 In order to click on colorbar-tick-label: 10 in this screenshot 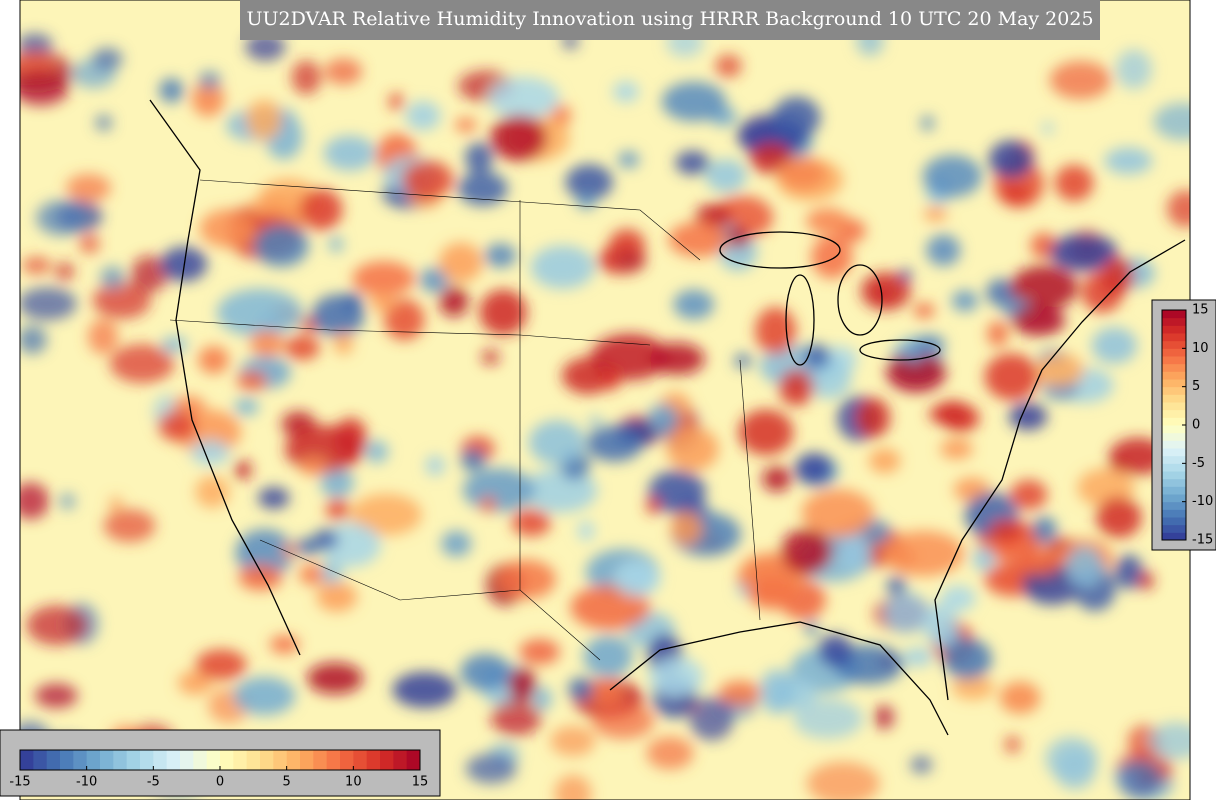, I will do `click(1200, 348)`.